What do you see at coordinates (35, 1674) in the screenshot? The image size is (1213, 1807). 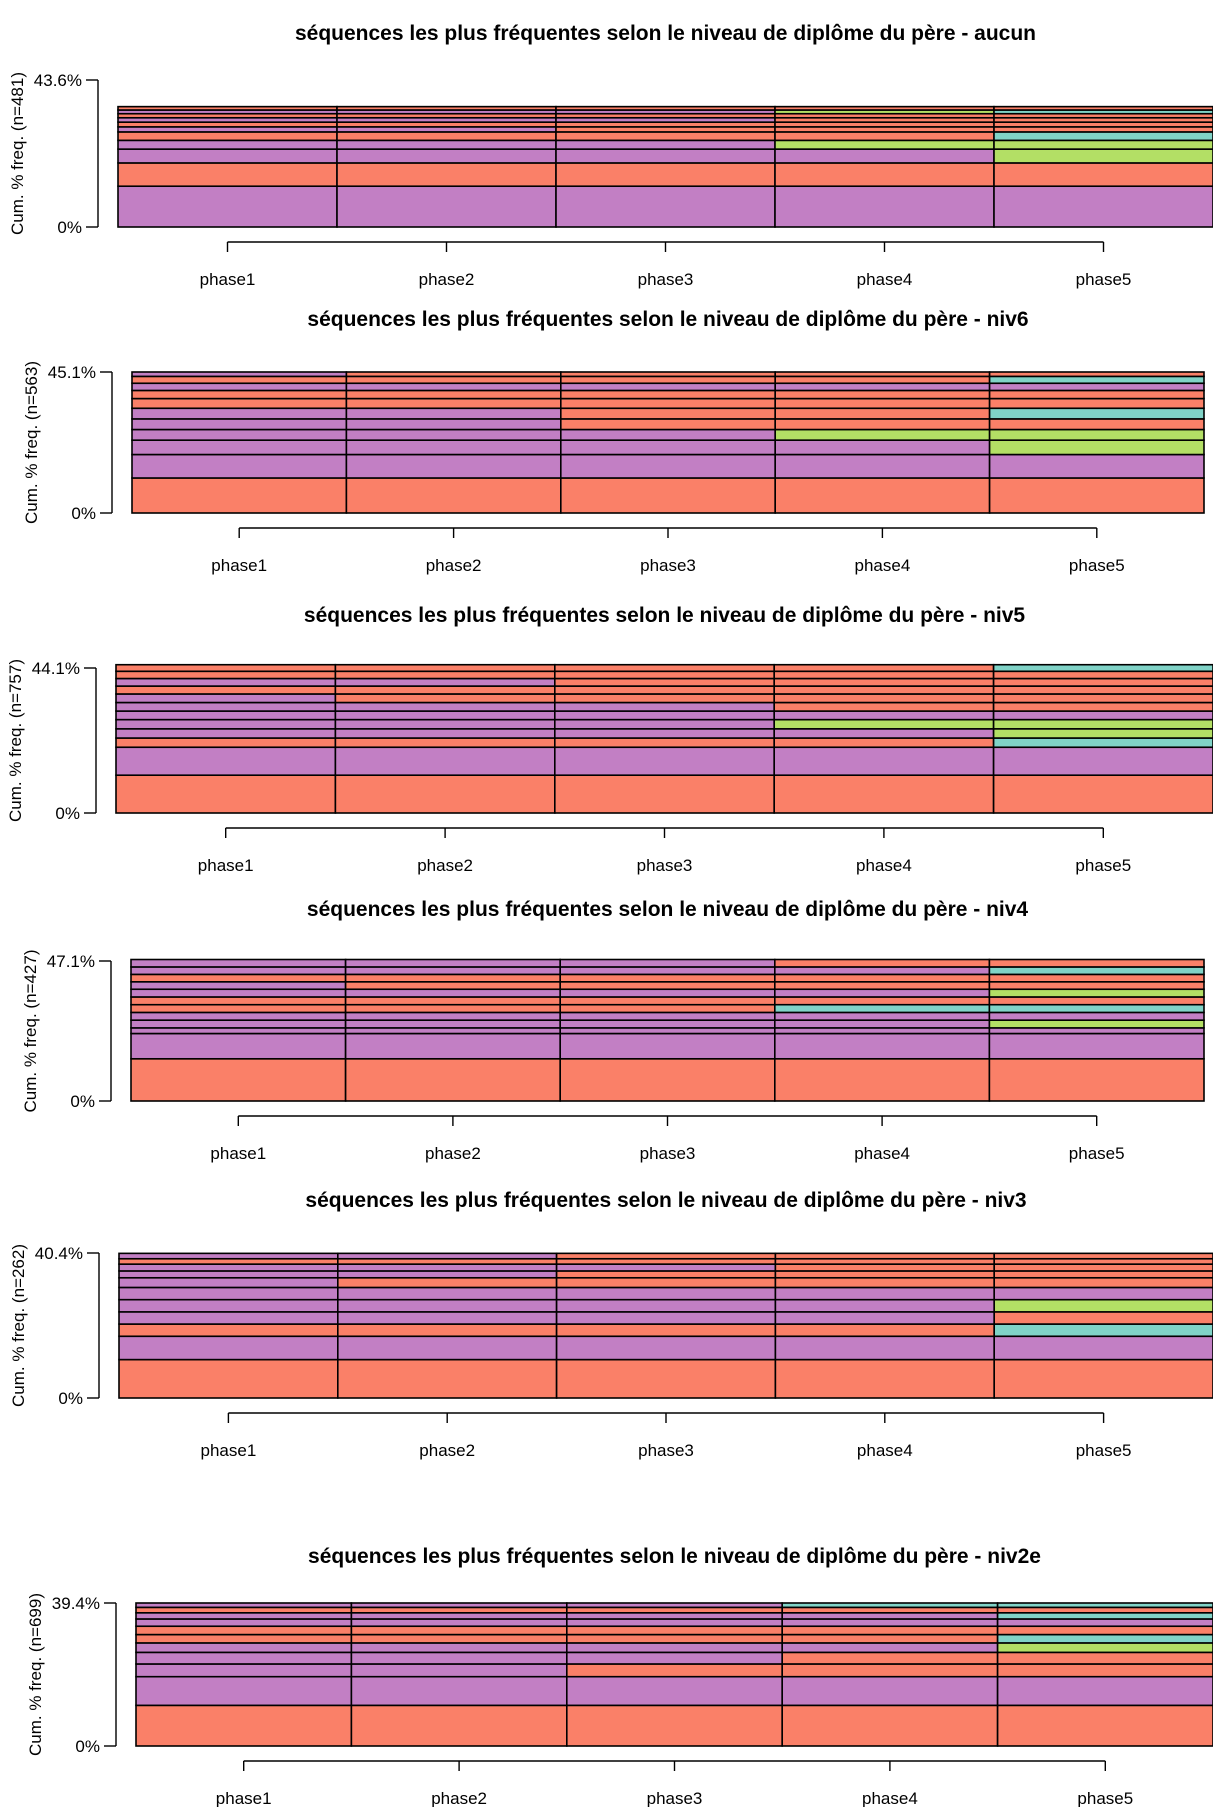 I see `y-axis-label: Cum. % freq. (n=699)` at bounding box center [35, 1674].